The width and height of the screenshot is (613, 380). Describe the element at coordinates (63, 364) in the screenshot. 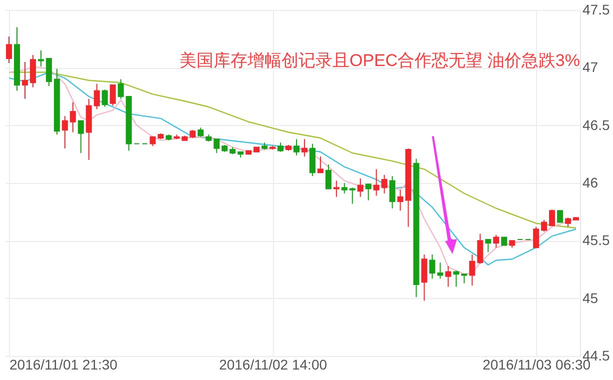

I see `x-tick-label: 2016/11/01 21:30` at that location.